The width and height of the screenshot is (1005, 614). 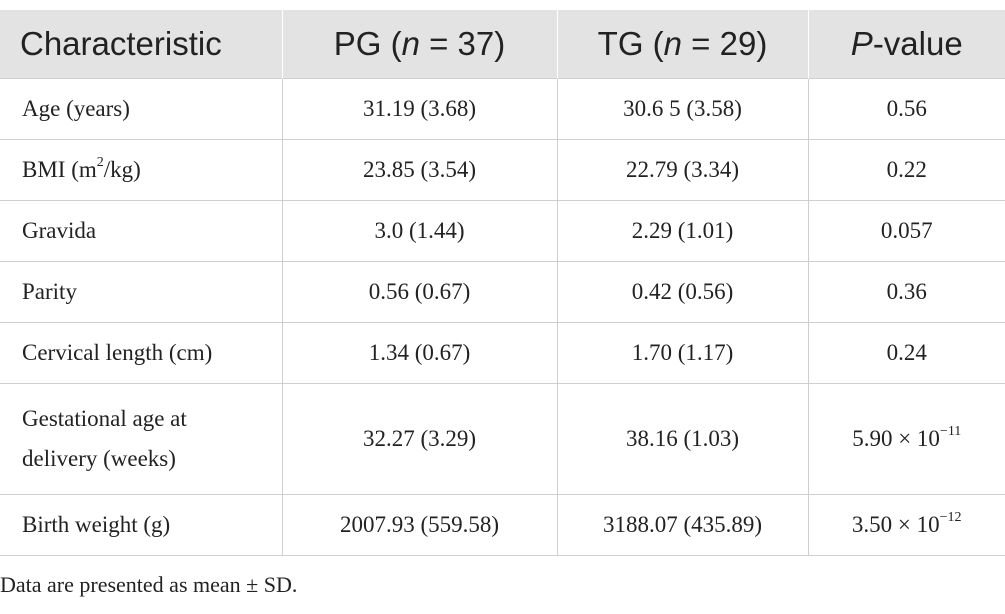 What do you see at coordinates (419, 109) in the screenshot?
I see `cell-pg: 31.19 (3.68)` at bounding box center [419, 109].